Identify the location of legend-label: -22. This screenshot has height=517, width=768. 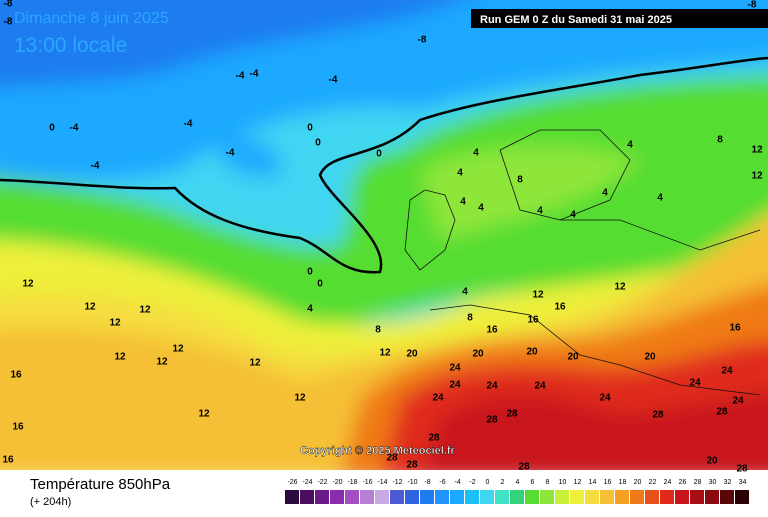
(322, 482).